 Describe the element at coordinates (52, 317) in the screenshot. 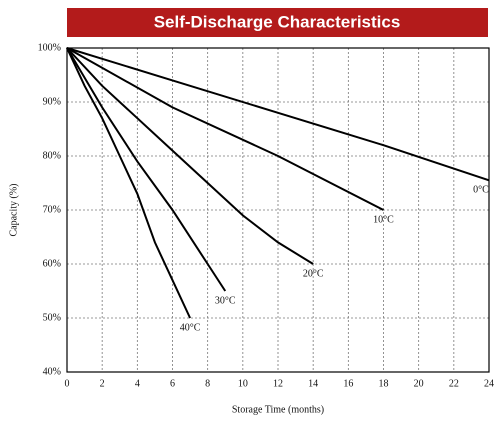

I see `y-tick-label: 50%` at that location.